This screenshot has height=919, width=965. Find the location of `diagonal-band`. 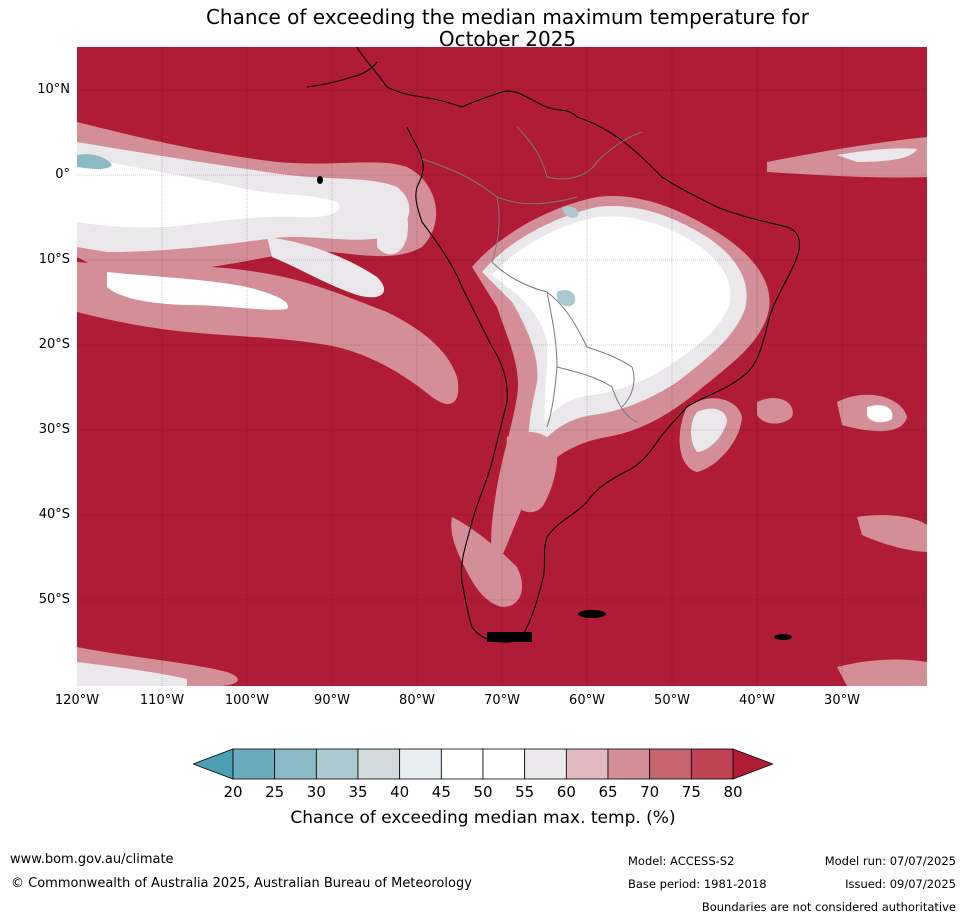

diagonal-band is located at coordinates (326, 267).